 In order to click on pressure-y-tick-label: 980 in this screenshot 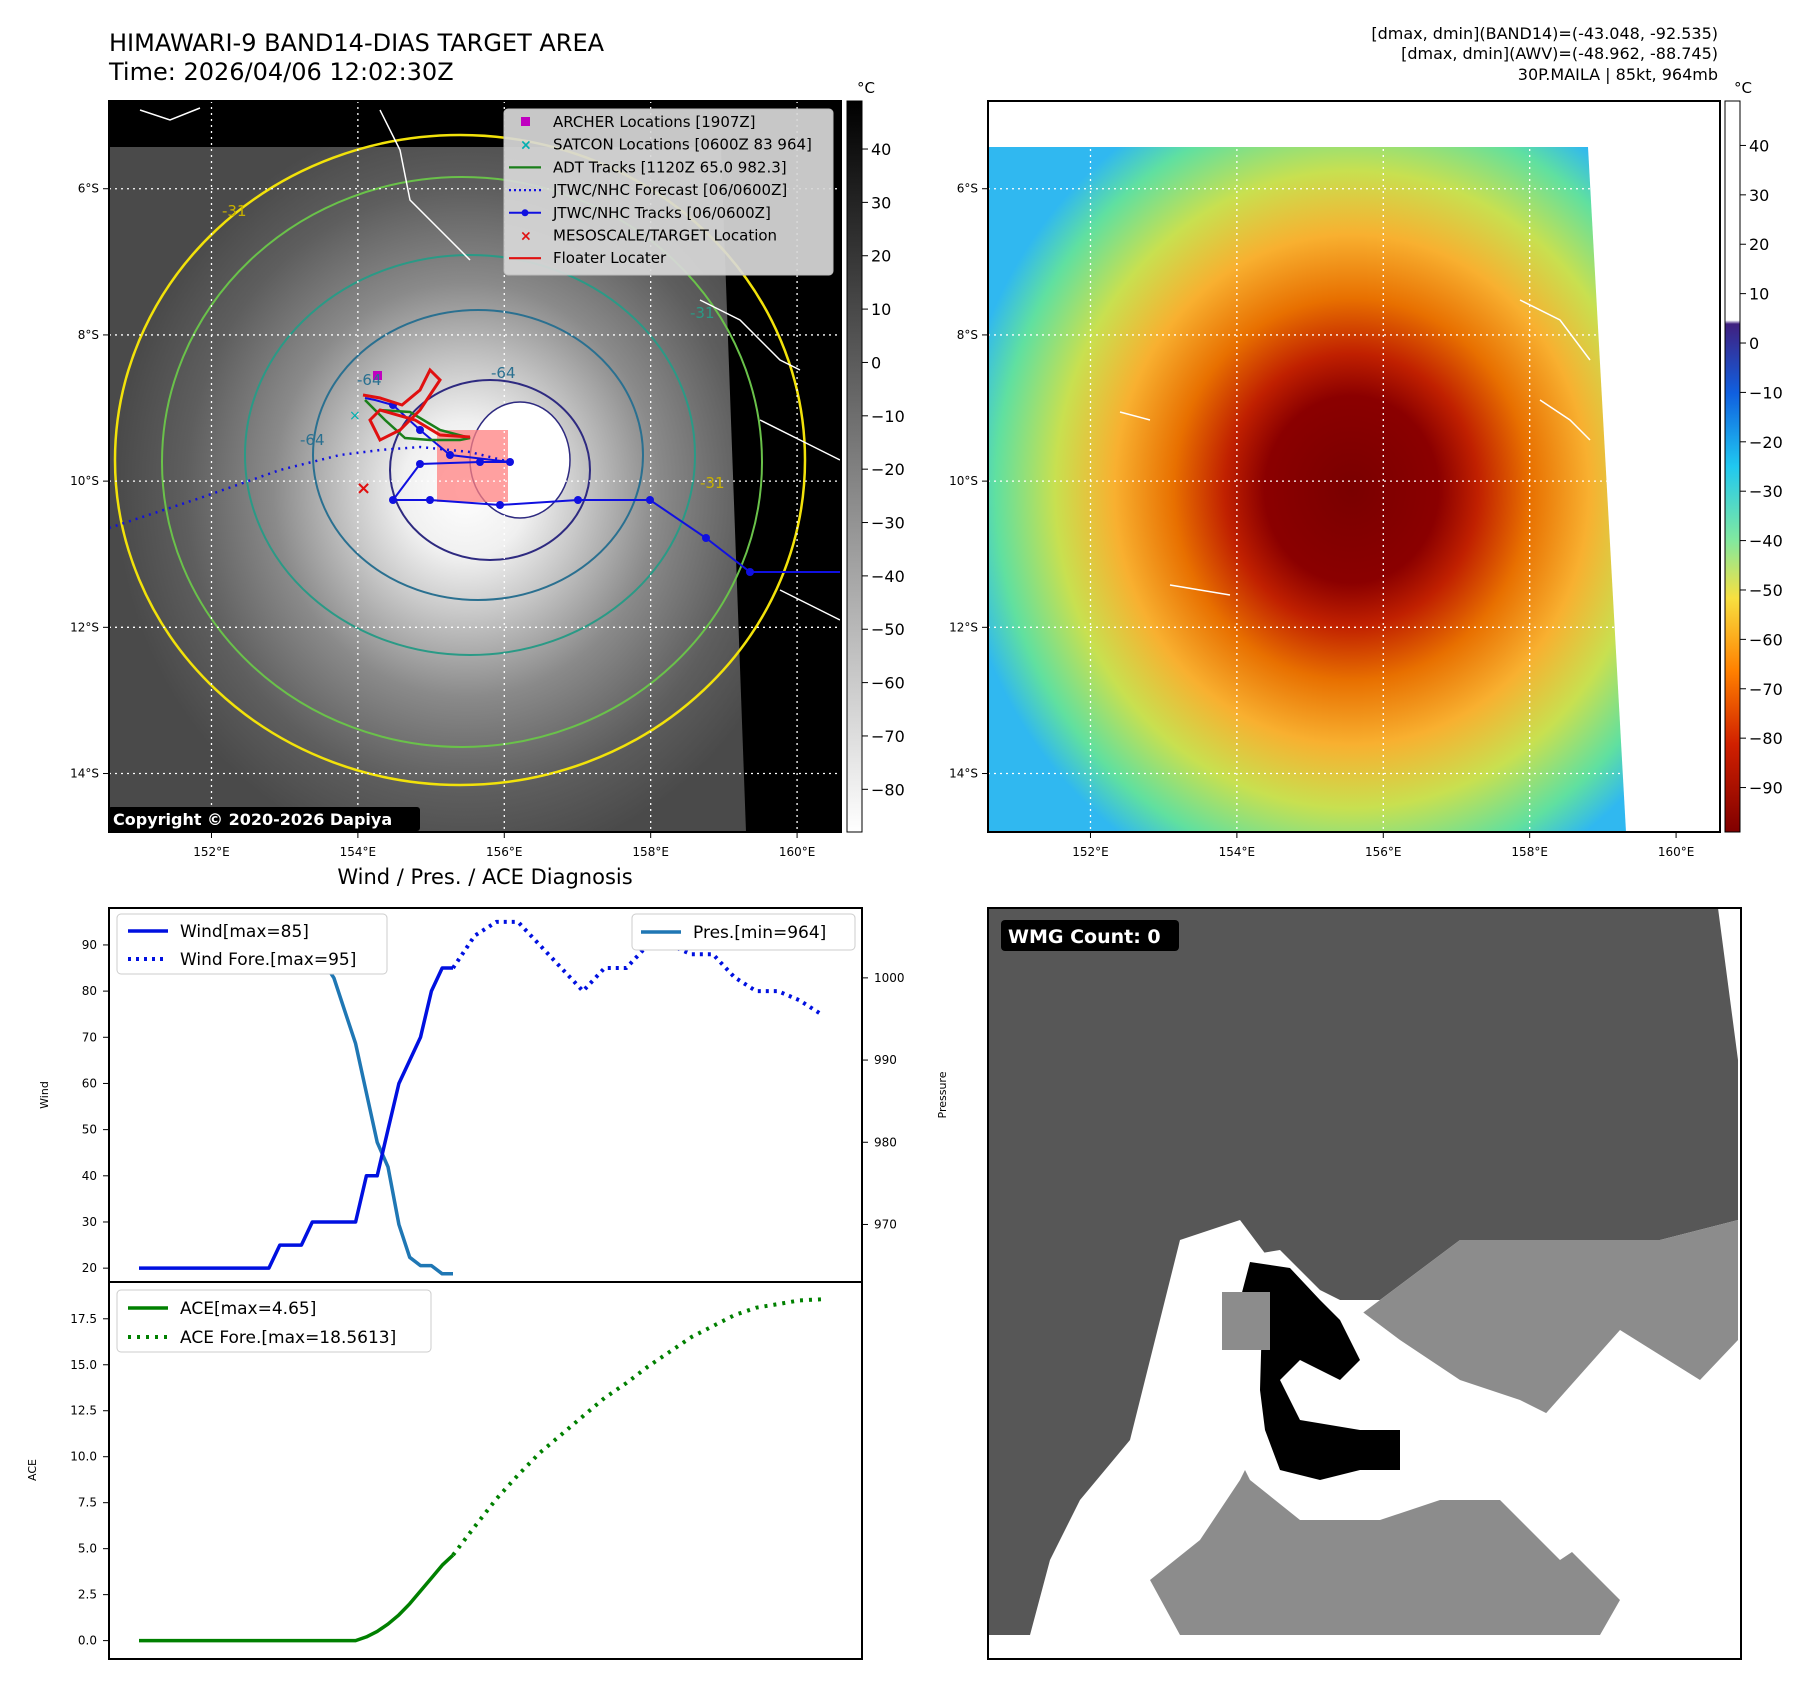, I will do `click(885, 1142)`.